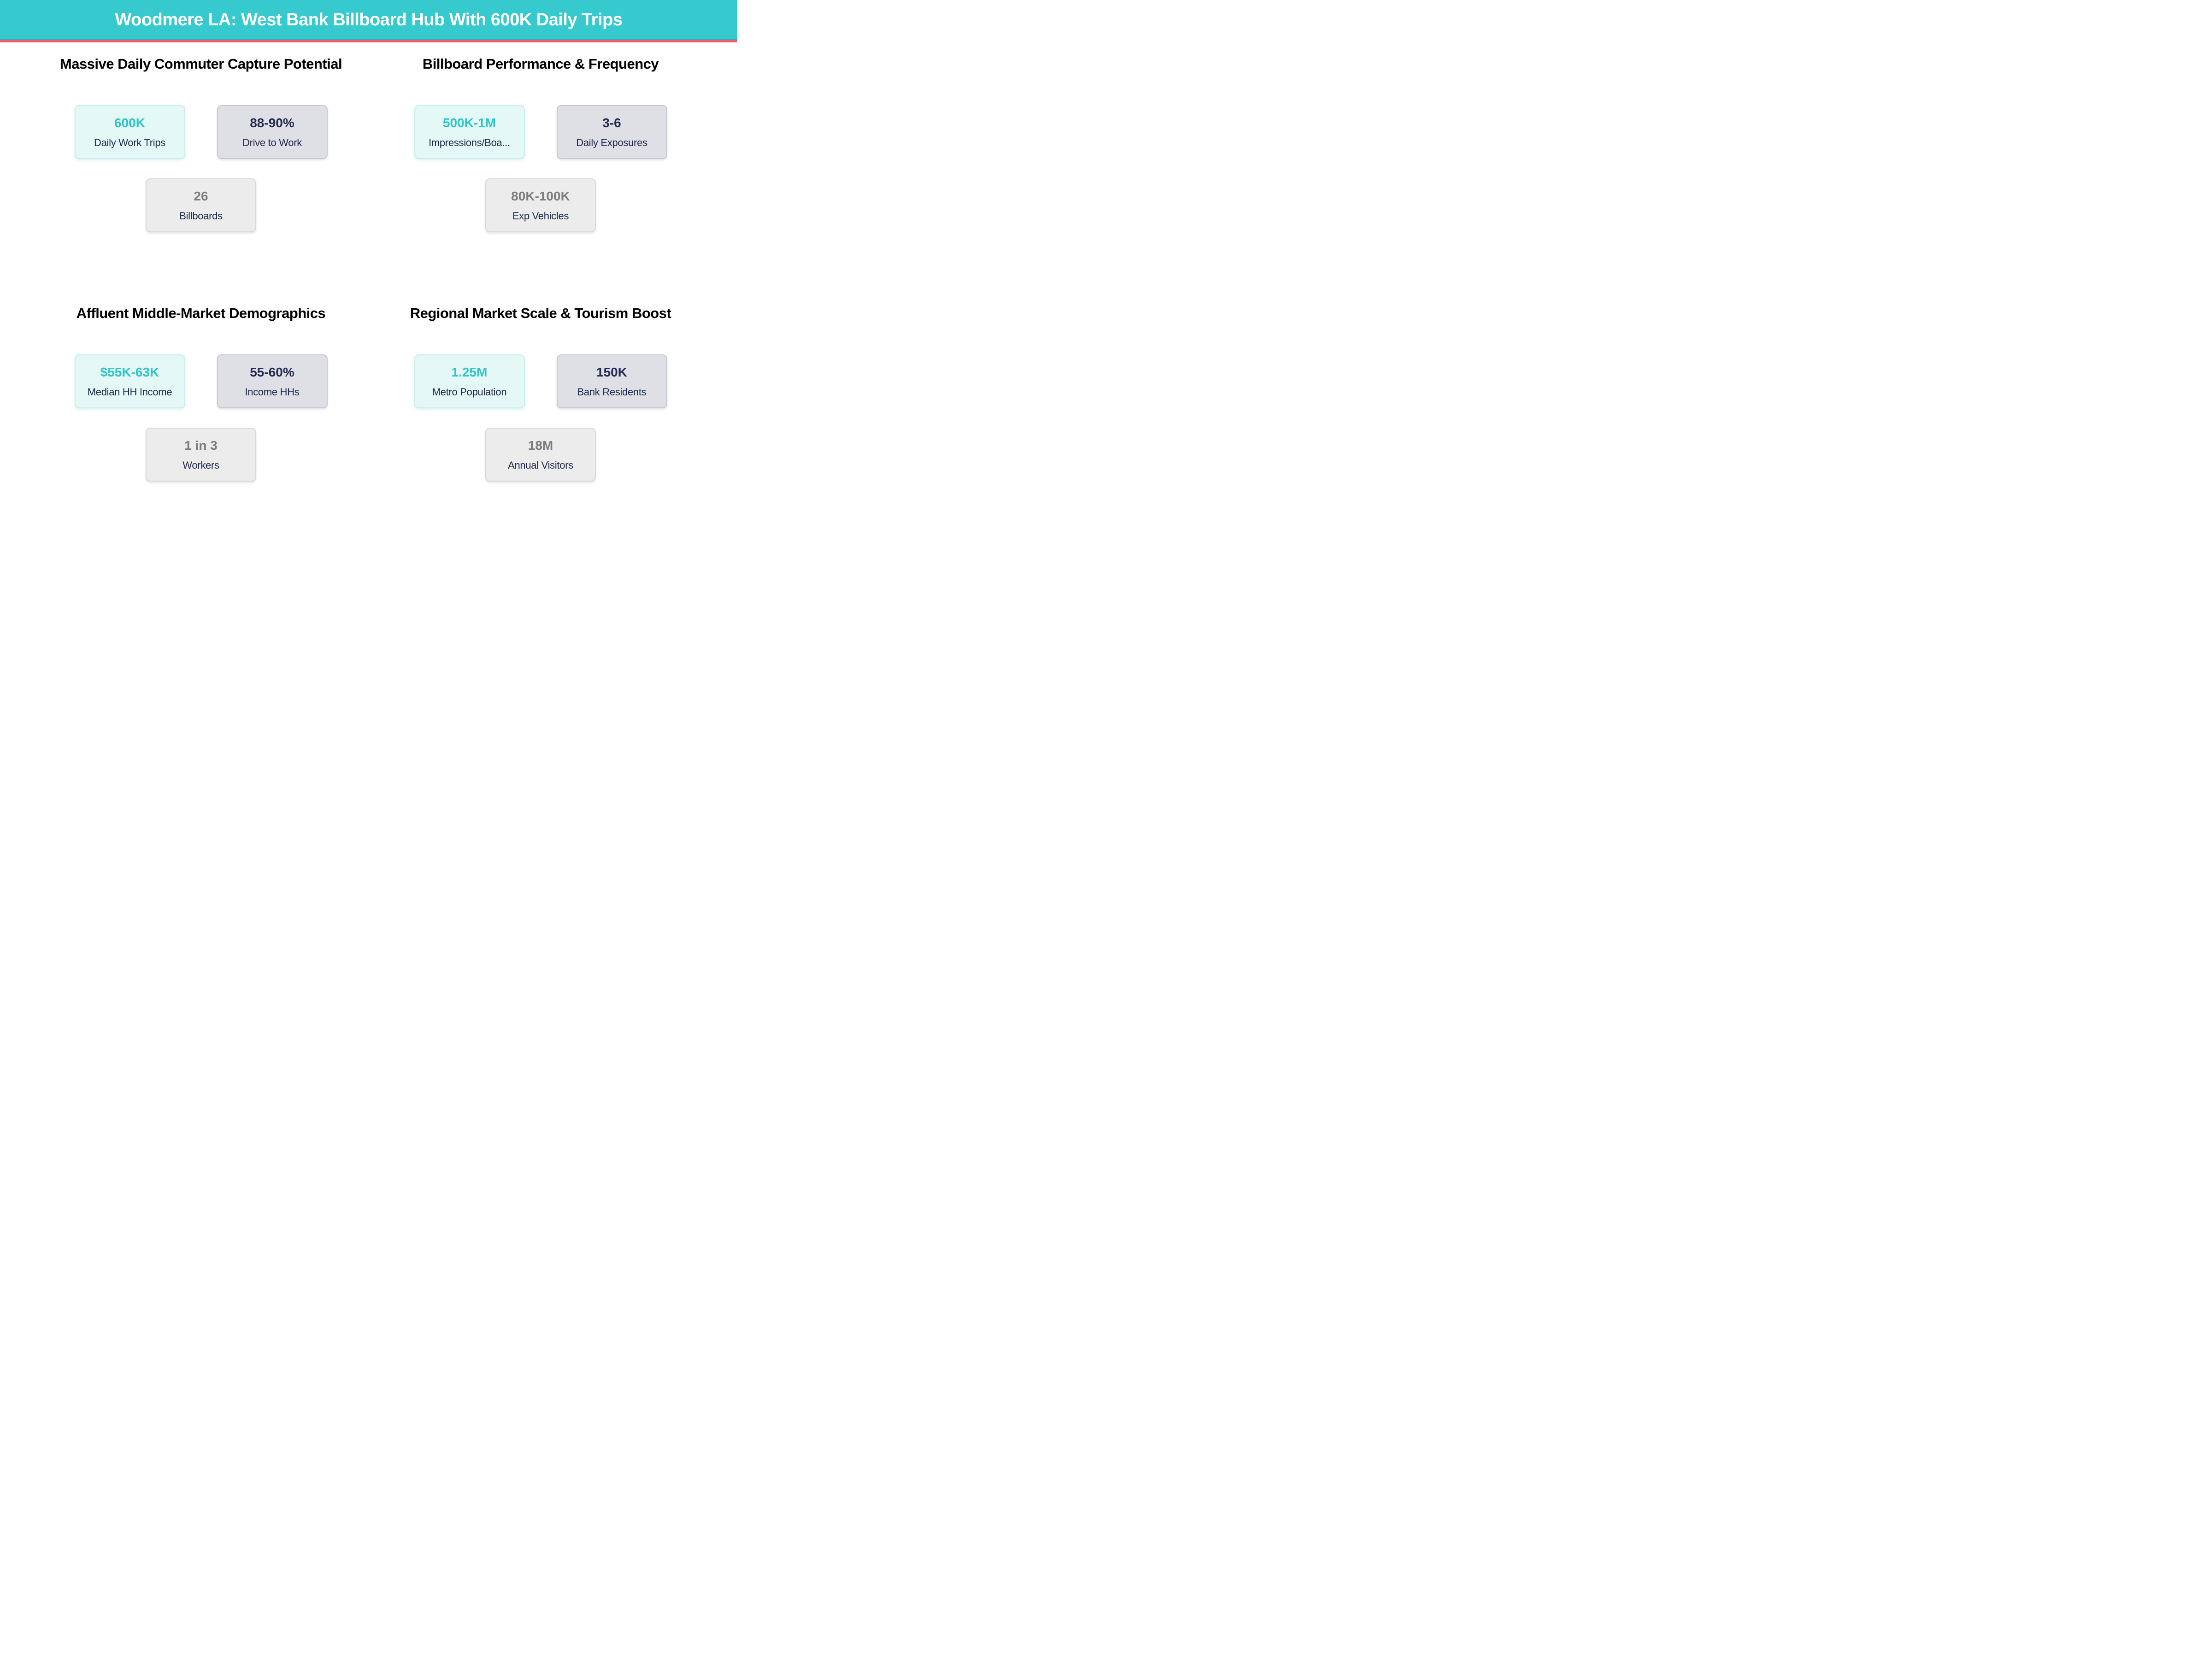 The width and height of the screenshot is (2212, 1659). What do you see at coordinates (469, 381) in the screenshot?
I see `stat-card: 1.25M Metro Population` at bounding box center [469, 381].